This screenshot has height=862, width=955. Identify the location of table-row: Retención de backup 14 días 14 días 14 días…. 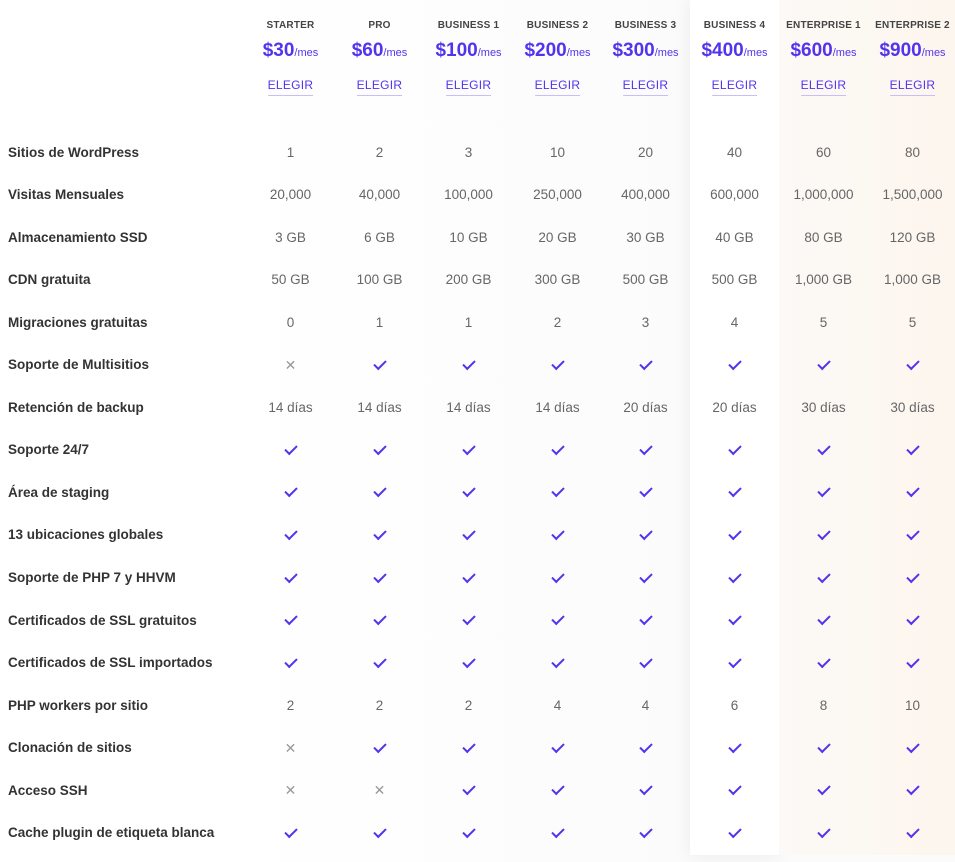
(477, 407).